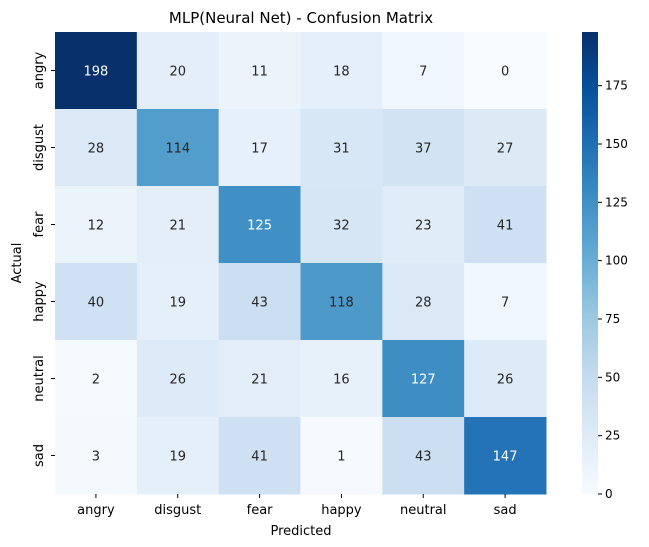  I want to click on colorbar-tick-label: 0, so click(609, 494).